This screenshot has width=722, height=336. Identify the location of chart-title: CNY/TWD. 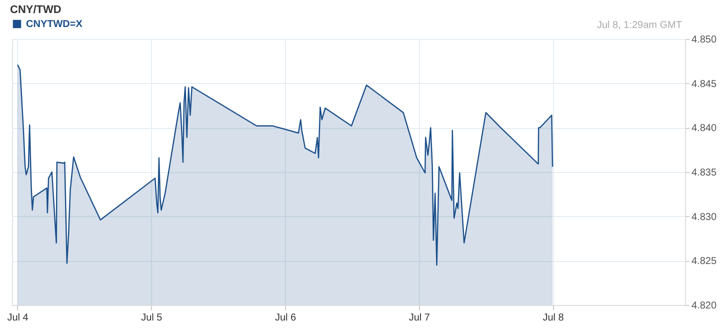
(36, 10).